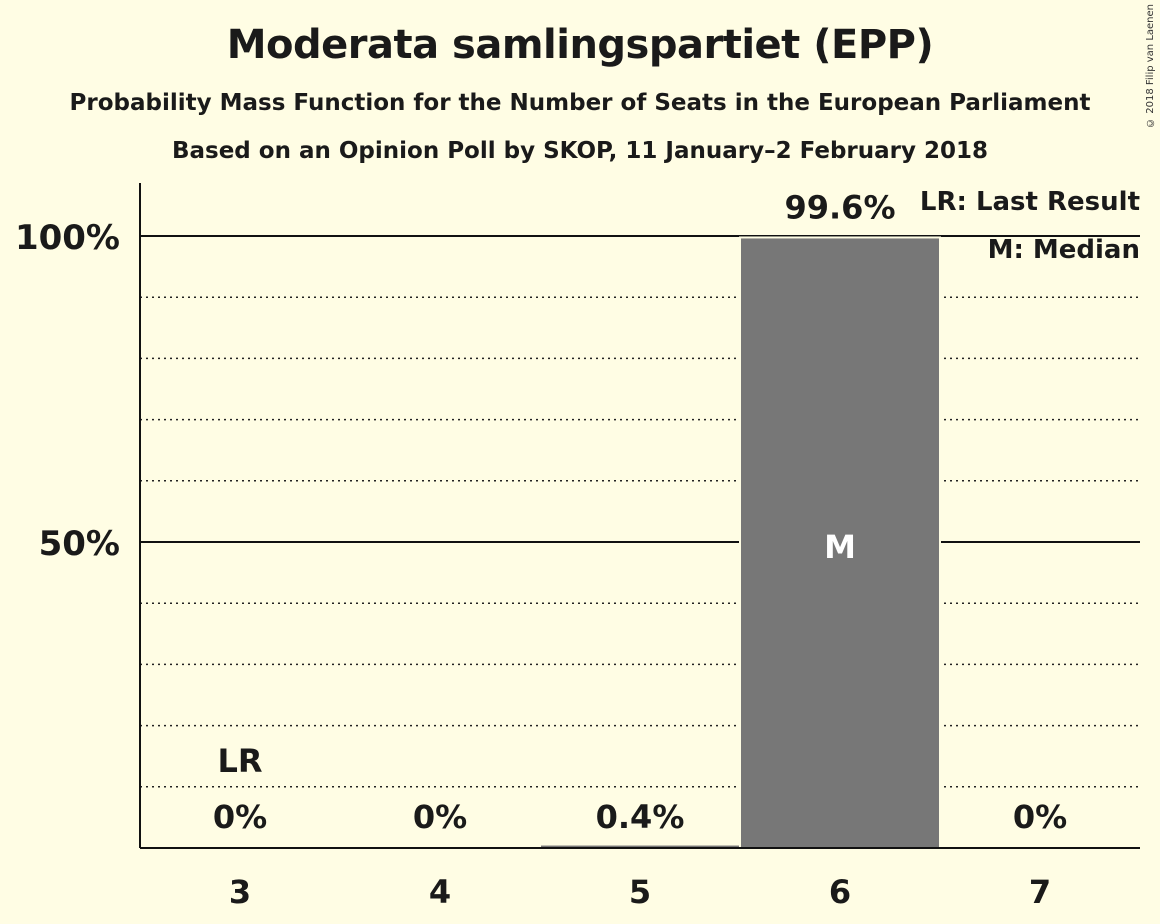  What do you see at coordinates (67, 238) in the screenshot?
I see `y-tick-label: 100%` at bounding box center [67, 238].